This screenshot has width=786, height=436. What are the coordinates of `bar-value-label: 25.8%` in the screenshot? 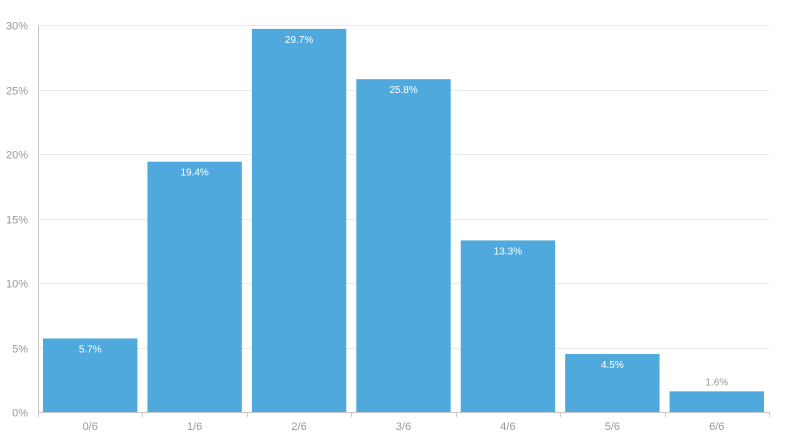 It's located at (403, 90).